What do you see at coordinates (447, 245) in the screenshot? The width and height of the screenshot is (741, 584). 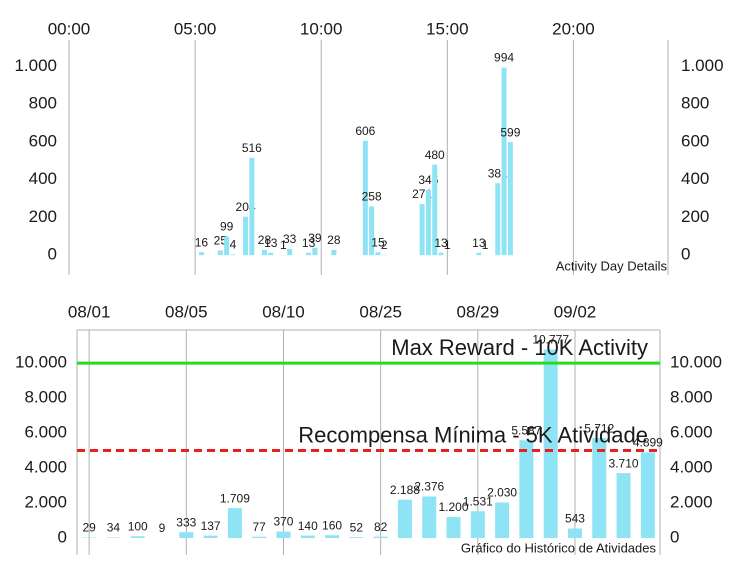 I see `data-label: 1` at bounding box center [447, 245].